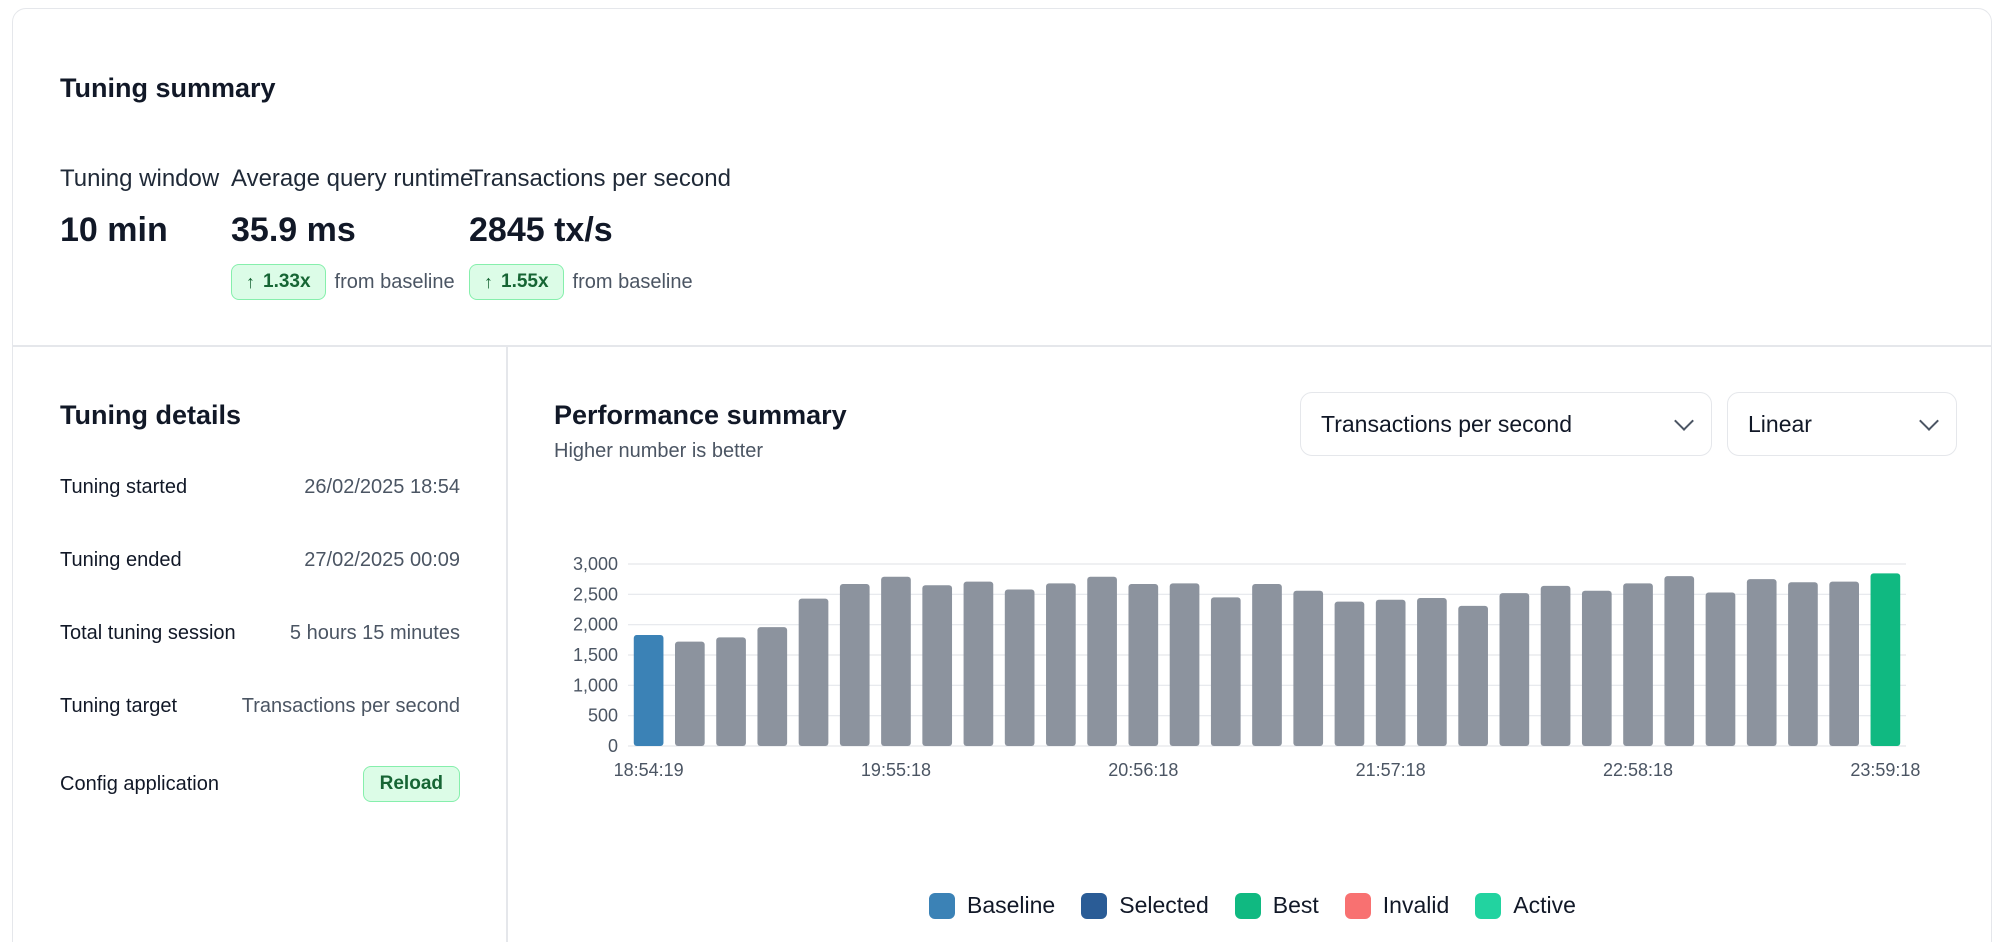 This screenshot has height=942, width=1999. I want to click on perf-title: Performance summary, so click(700, 415).